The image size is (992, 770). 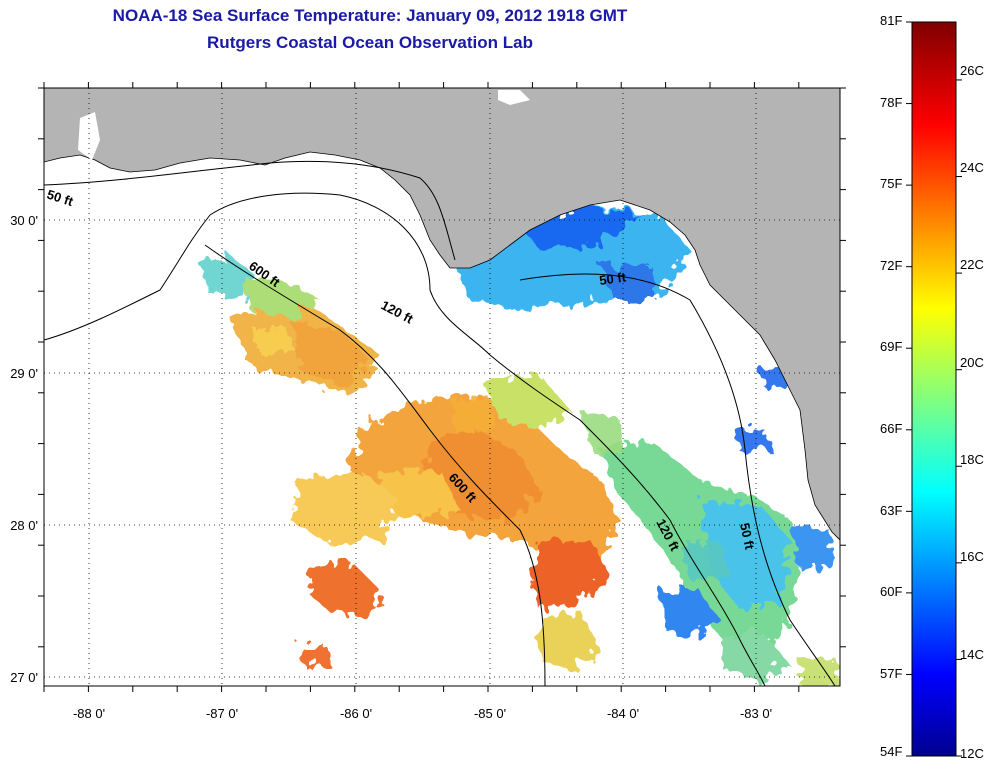 What do you see at coordinates (972, 459) in the screenshot?
I see `colorbar-label-c: 18C` at bounding box center [972, 459].